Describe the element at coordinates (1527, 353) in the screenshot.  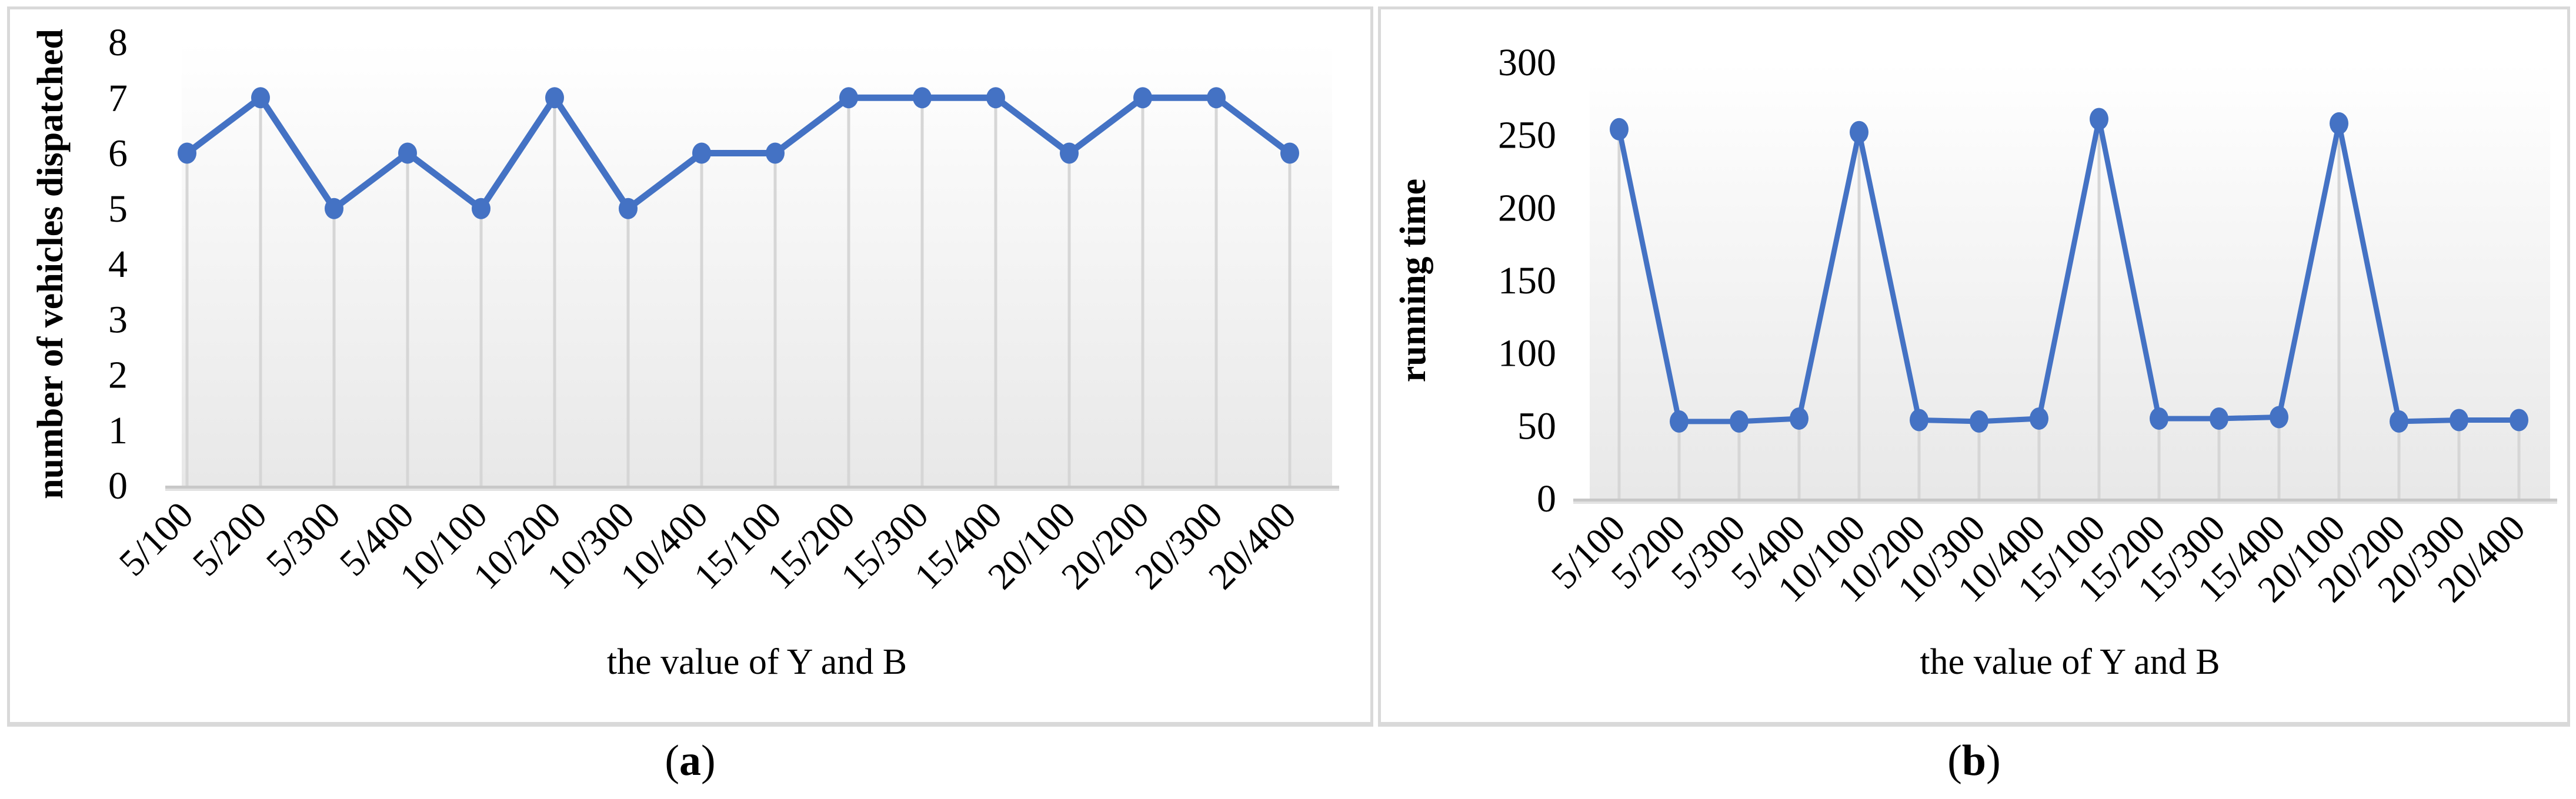
I see `y-tick-label: 100` at that location.